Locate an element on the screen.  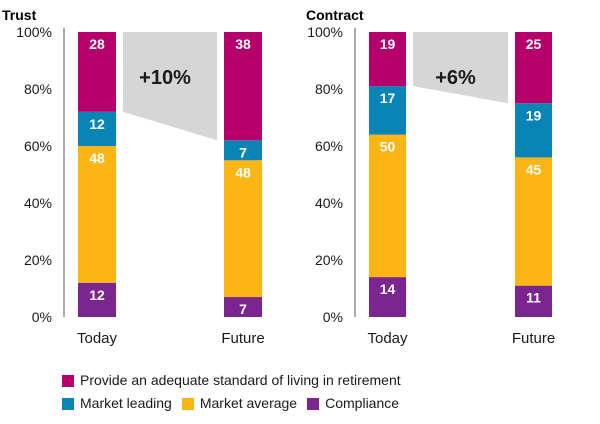
panel-2-label-future-compliance: 11 is located at coordinates (533, 298).